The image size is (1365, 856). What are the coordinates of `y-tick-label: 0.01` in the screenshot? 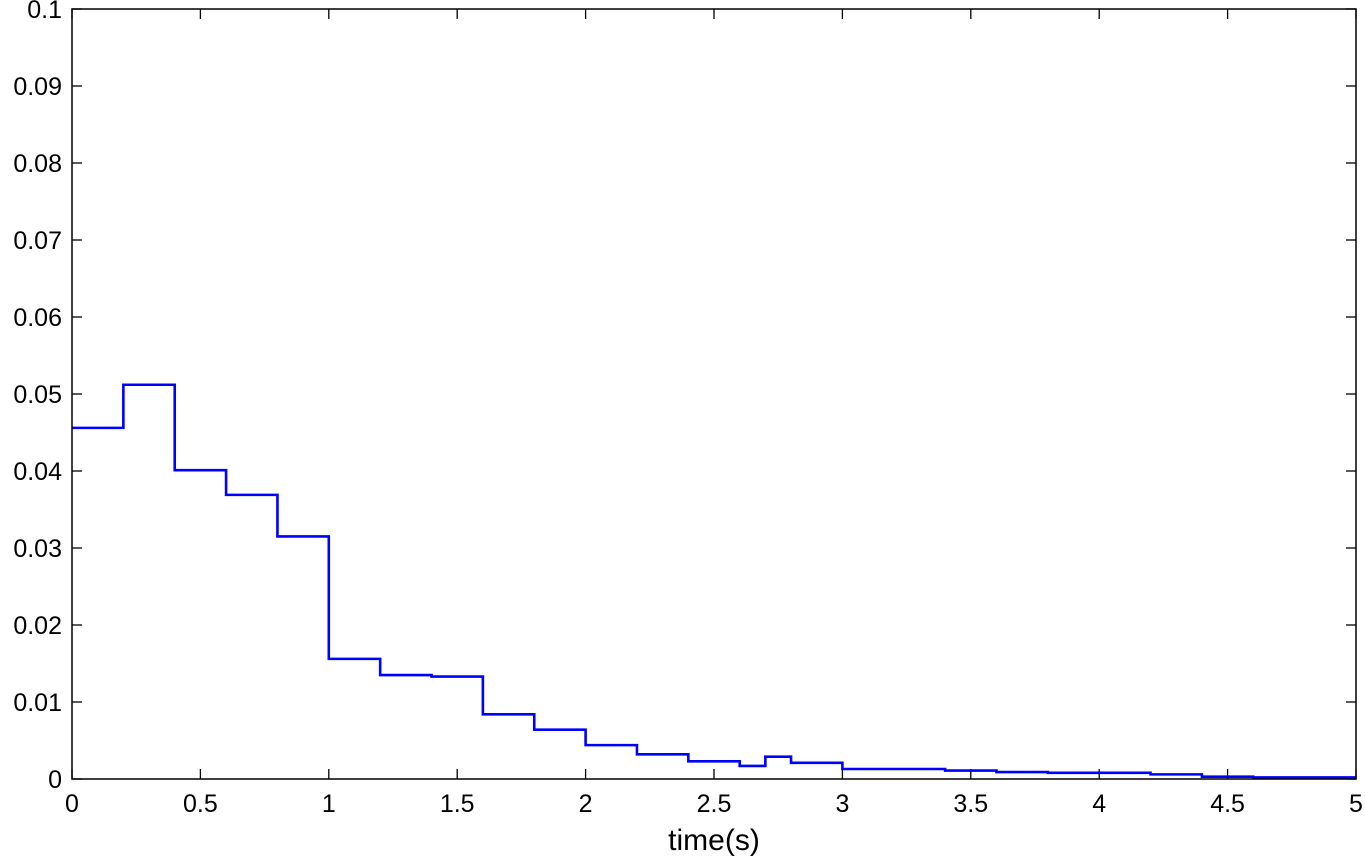 It's located at (37, 703).